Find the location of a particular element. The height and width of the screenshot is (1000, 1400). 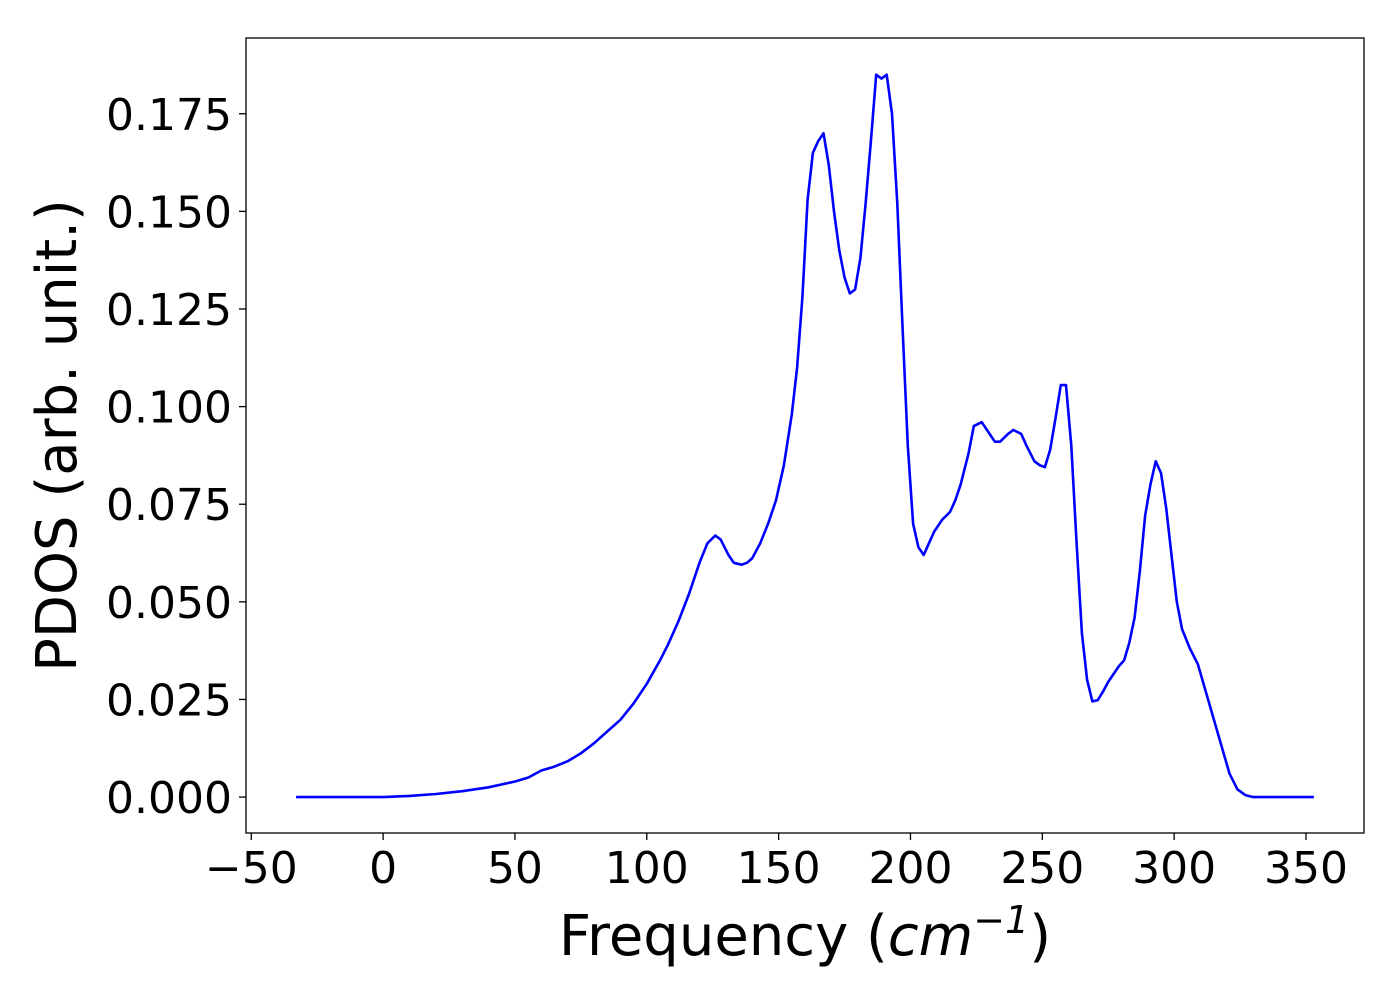

x-tick-label: 300 is located at coordinates (1174, 868).